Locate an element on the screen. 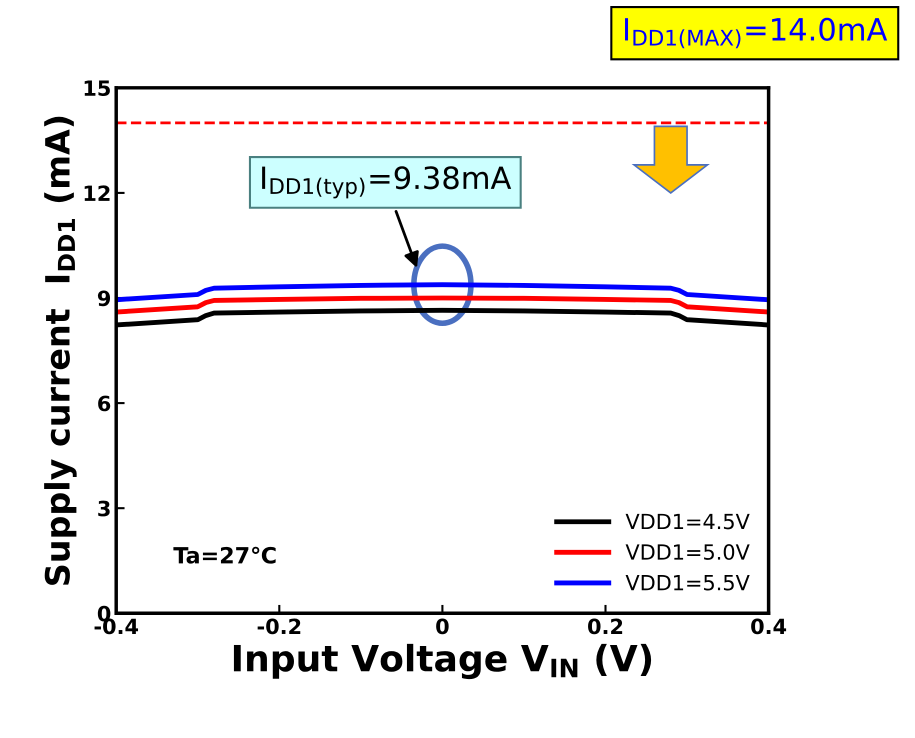  ref-line-label: I$_{DD1(MAX)}$=14.0mA is located at coordinates (756, 33).